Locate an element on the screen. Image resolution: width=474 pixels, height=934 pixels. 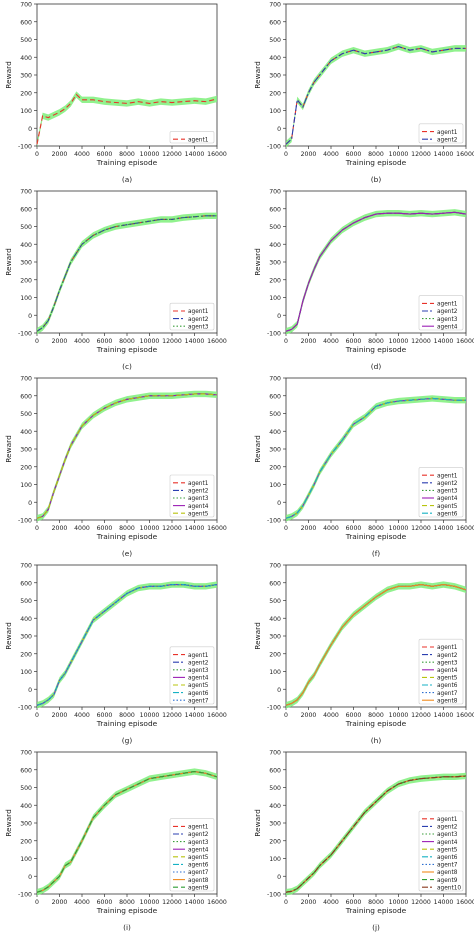
panel-caption: (g) is located at coordinates (127, 740).